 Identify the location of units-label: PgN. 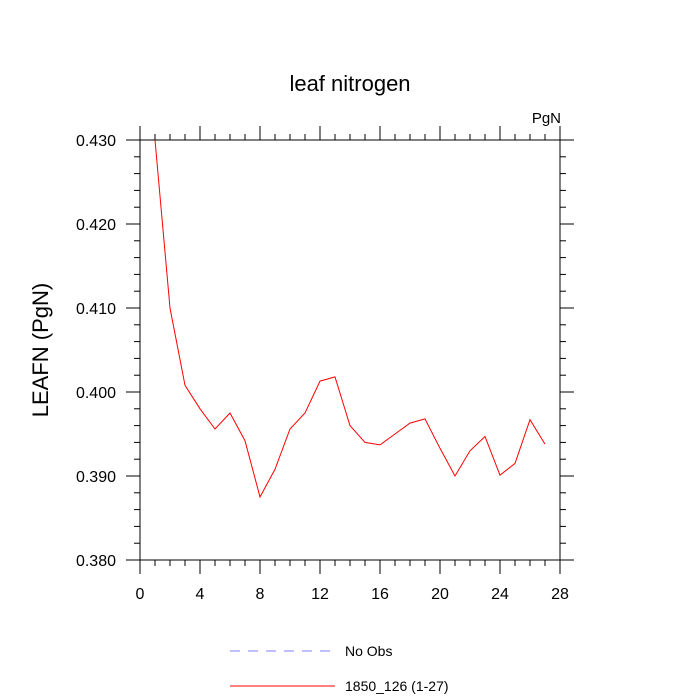
(546, 118).